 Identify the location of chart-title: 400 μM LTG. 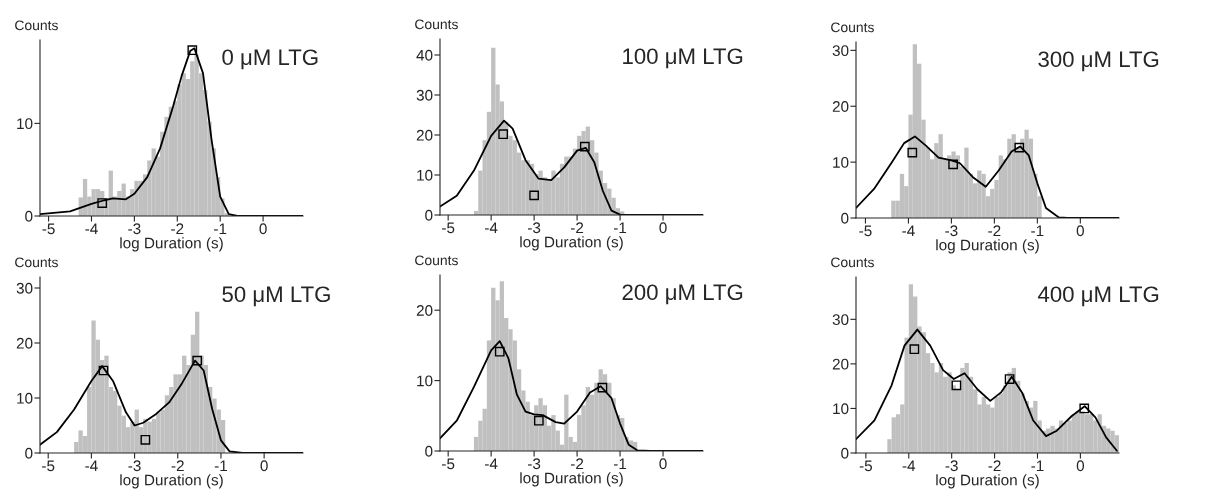
(1098, 296).